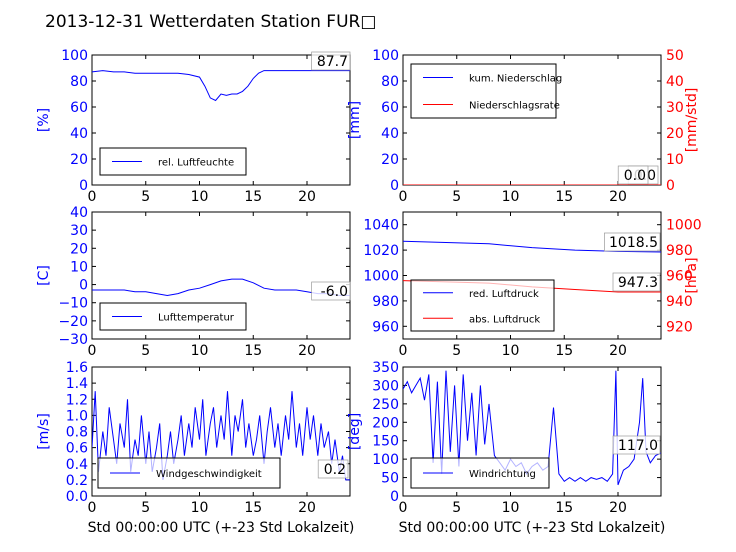  I want to click on y-axis-label: [%], so click(44, 120).